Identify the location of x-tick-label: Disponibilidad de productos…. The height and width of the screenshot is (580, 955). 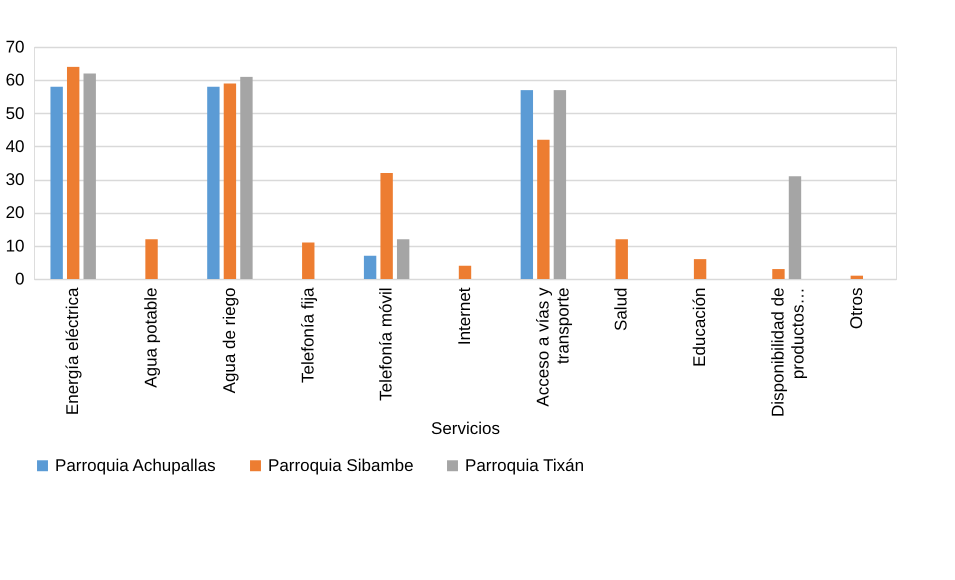
(788, 352).